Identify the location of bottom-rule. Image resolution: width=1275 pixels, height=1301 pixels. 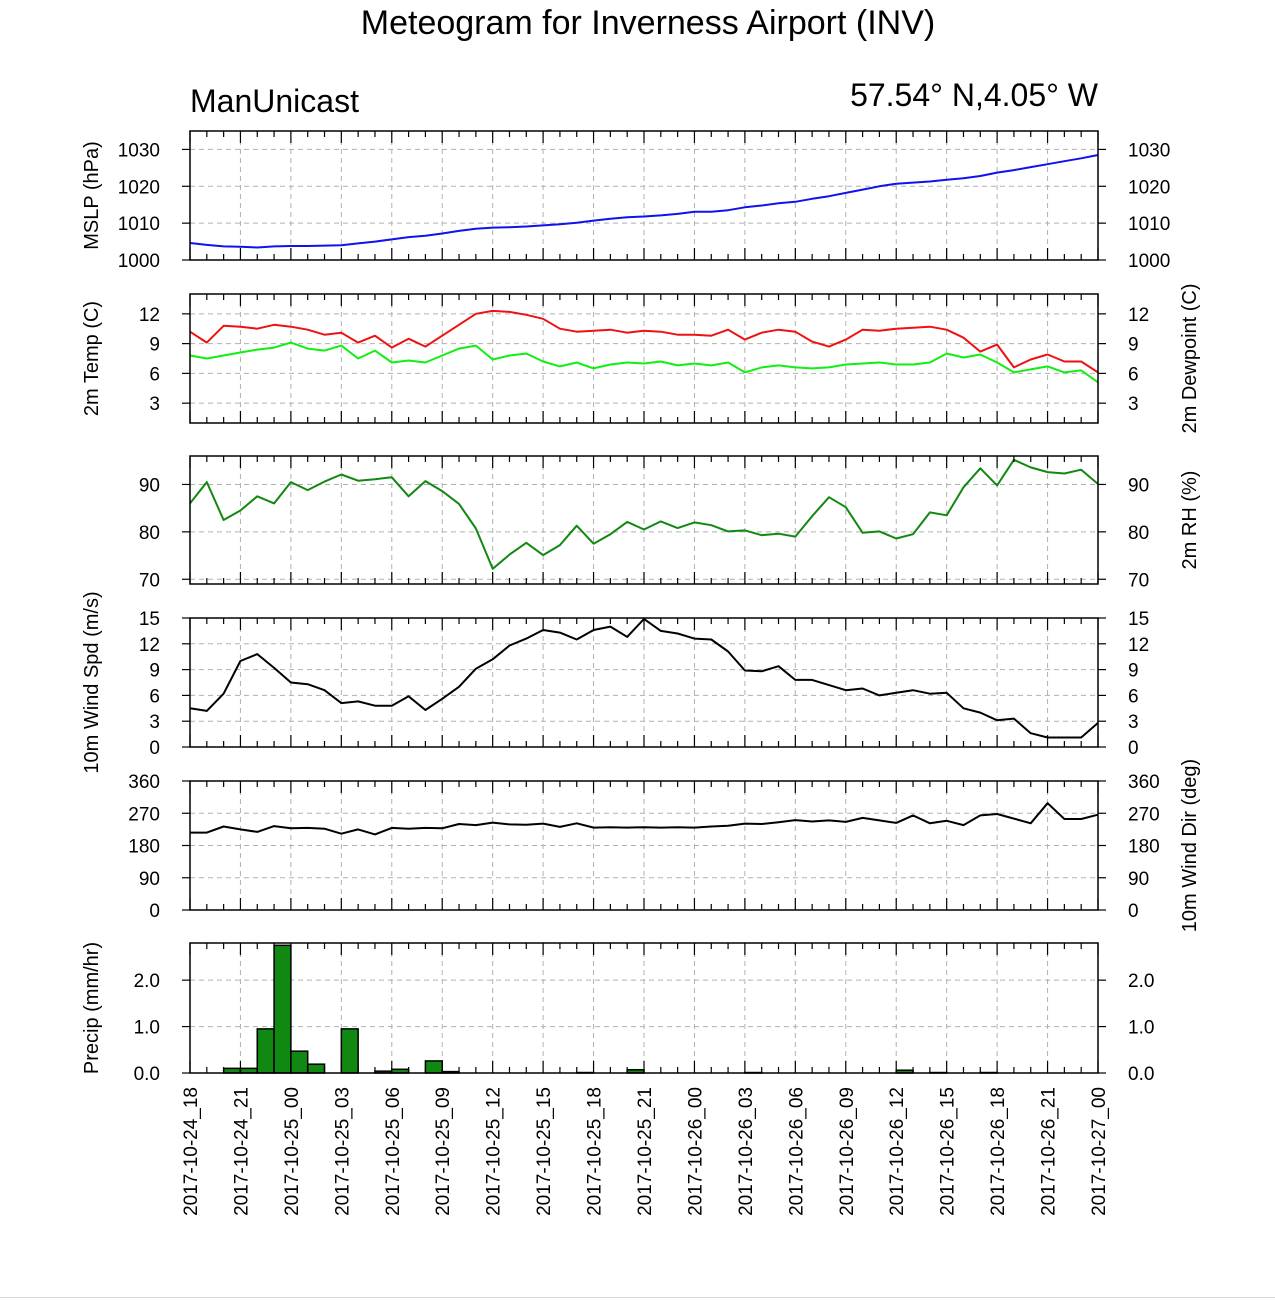
(637, 1297).